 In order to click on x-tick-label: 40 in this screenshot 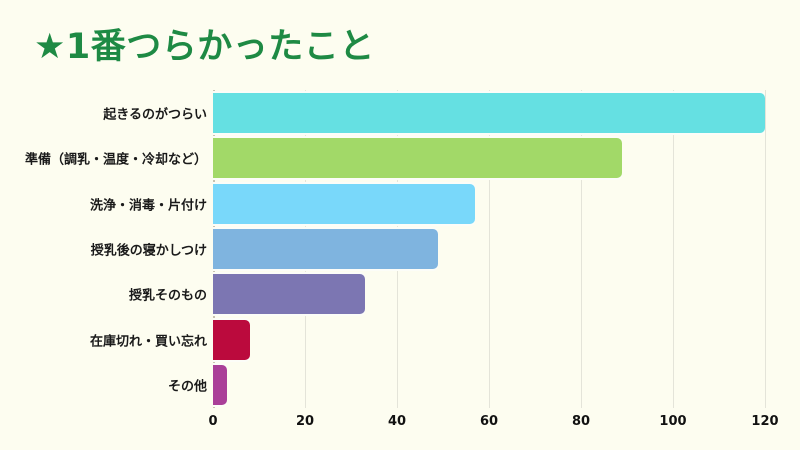, I will do `click(397, 421)`.